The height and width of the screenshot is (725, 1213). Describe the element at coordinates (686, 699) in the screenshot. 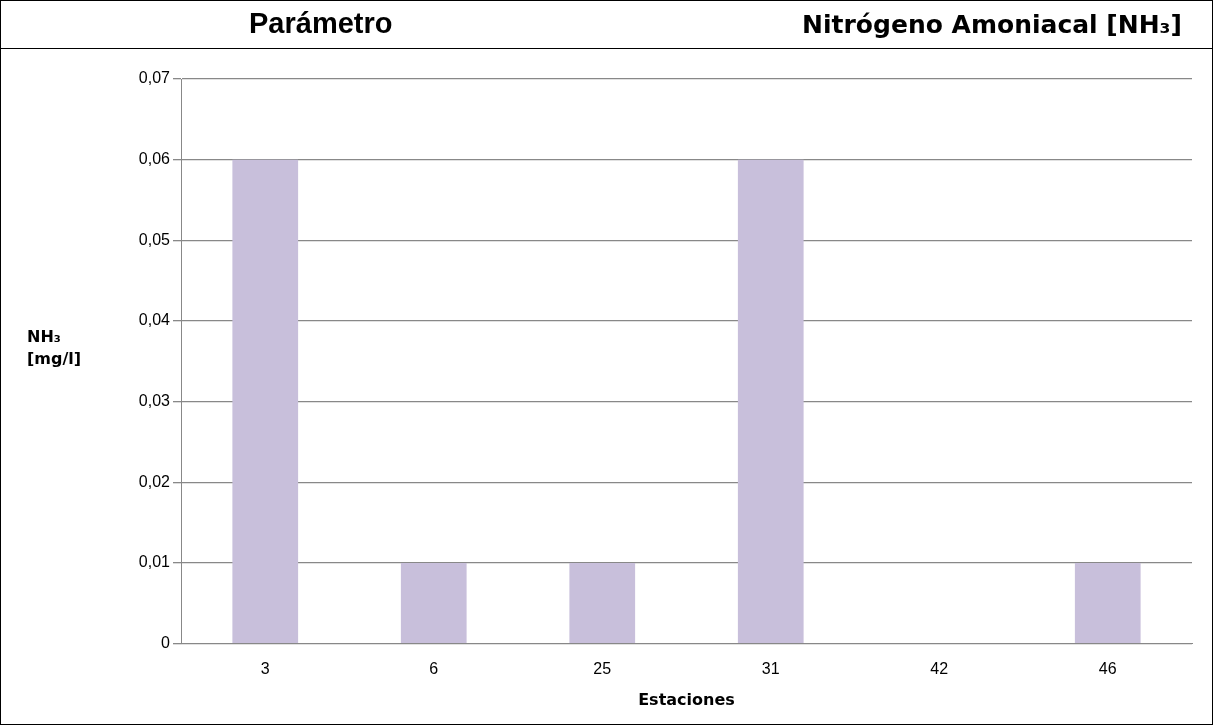

I see `x-axis-title: Estaciones` at that location.